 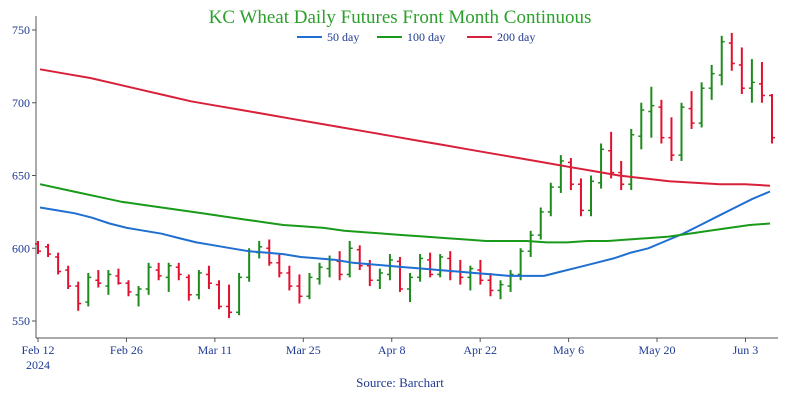 I want to click on x-tick-label: Feb 26, so click(x=126, y=350).